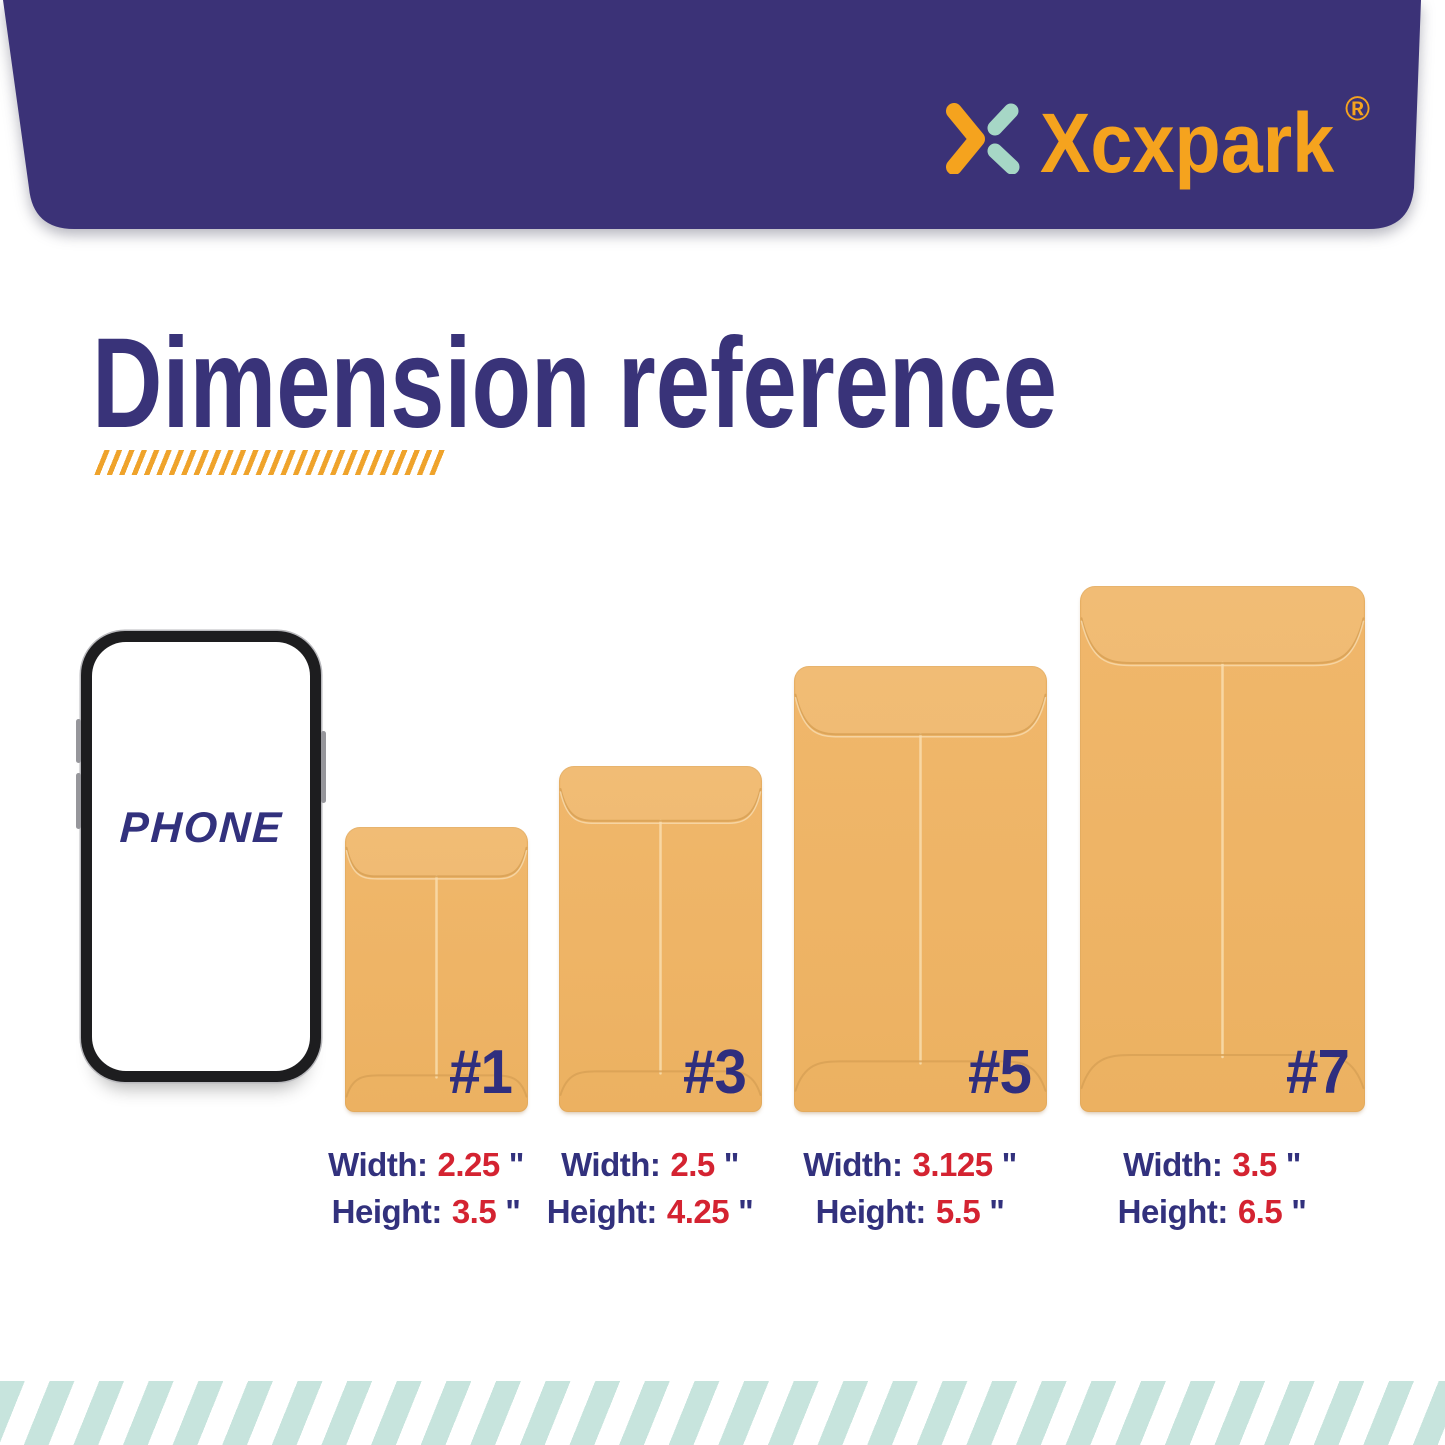  I want to click on phone-power-button, so click(323, 767).